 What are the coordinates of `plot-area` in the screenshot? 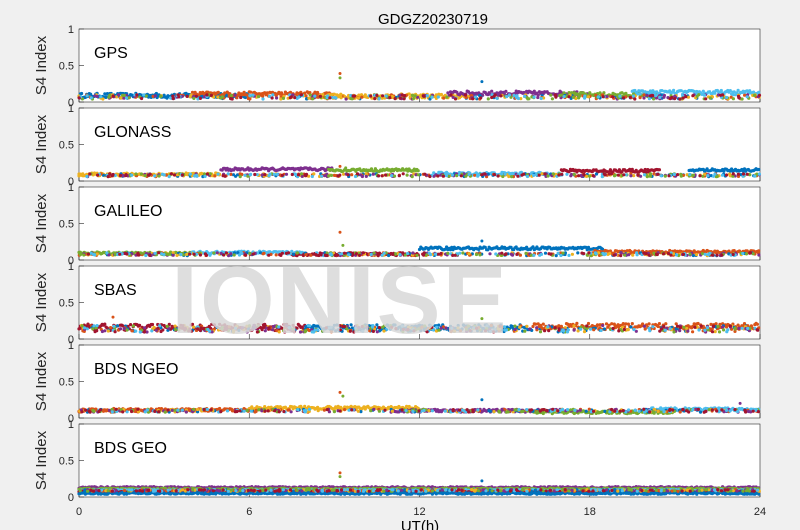 It's located at (419, 381).